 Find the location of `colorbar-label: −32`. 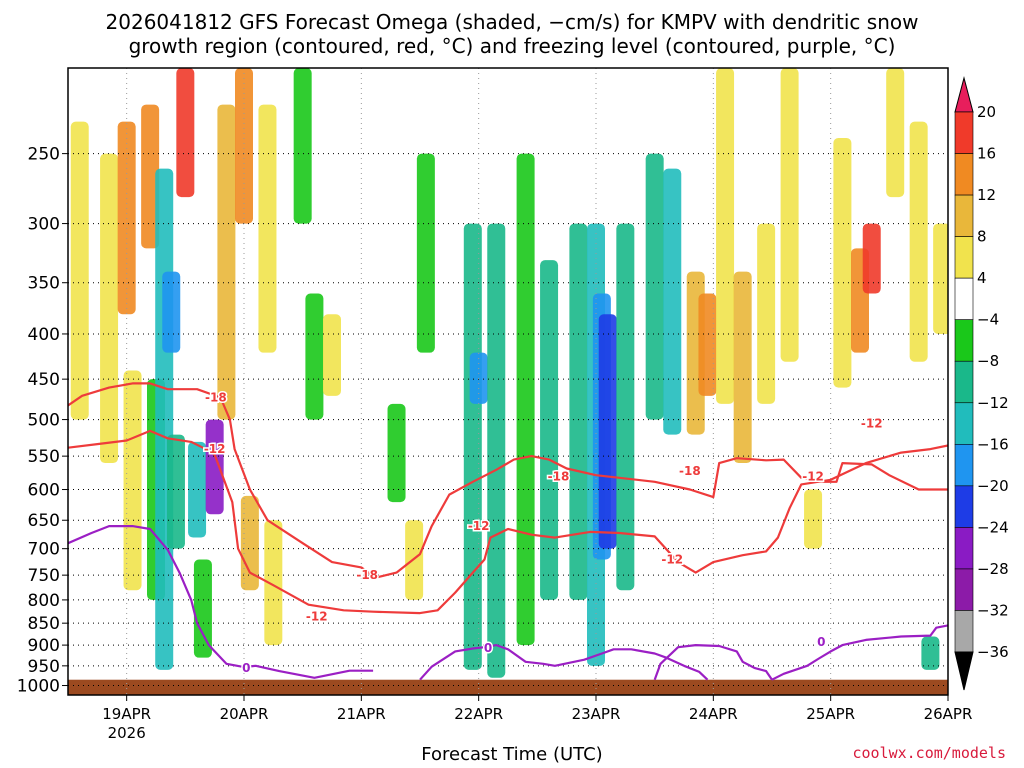

colorbar-label: −32 is located at coordinates (993, 610).